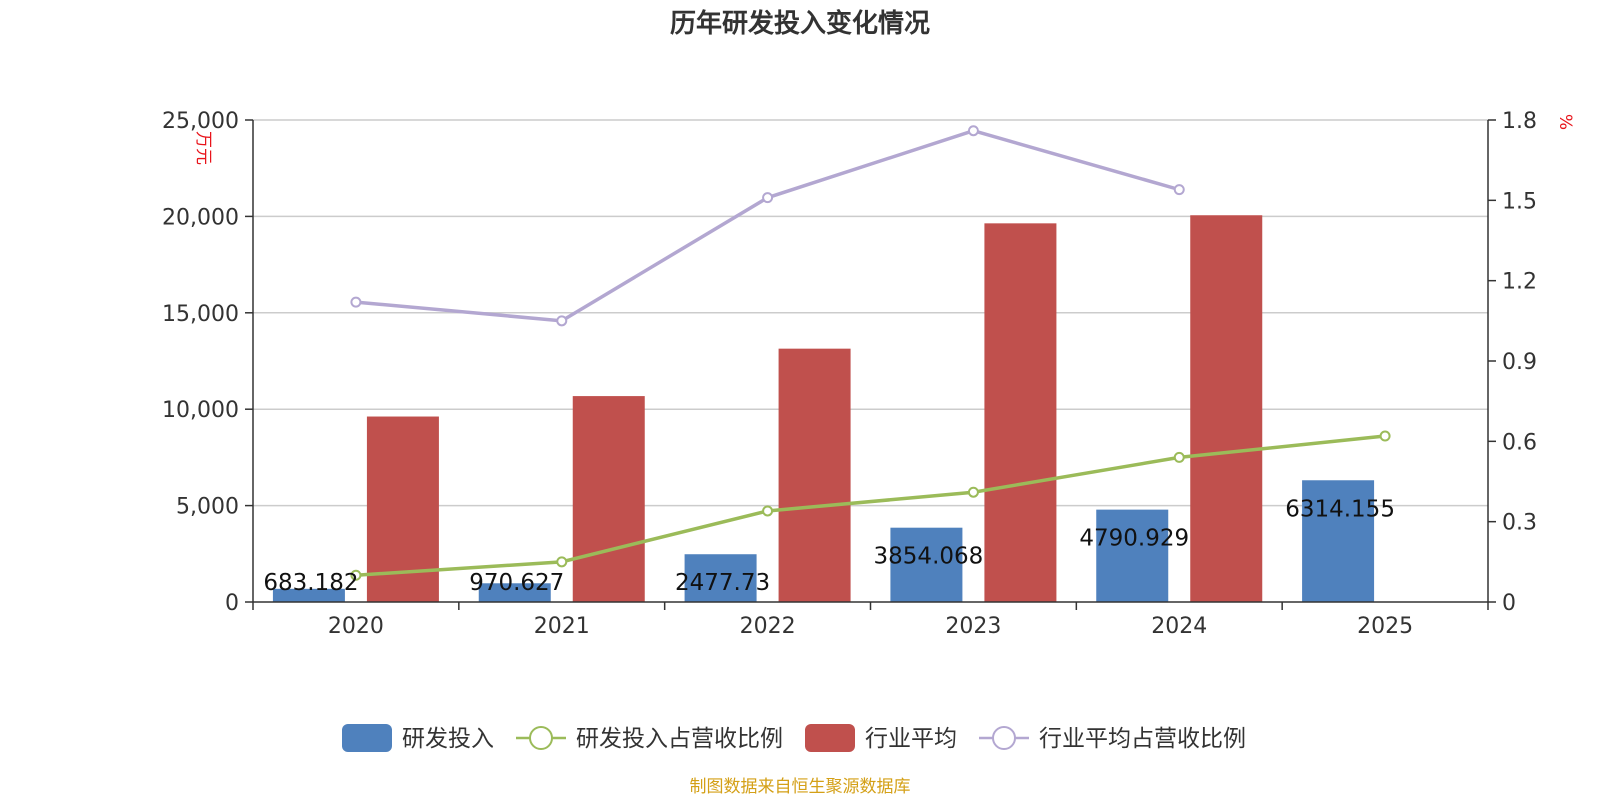 This screenshot has width=1600, height=800. I want to click on legend-swatch-行业平均, so click(830, 738).